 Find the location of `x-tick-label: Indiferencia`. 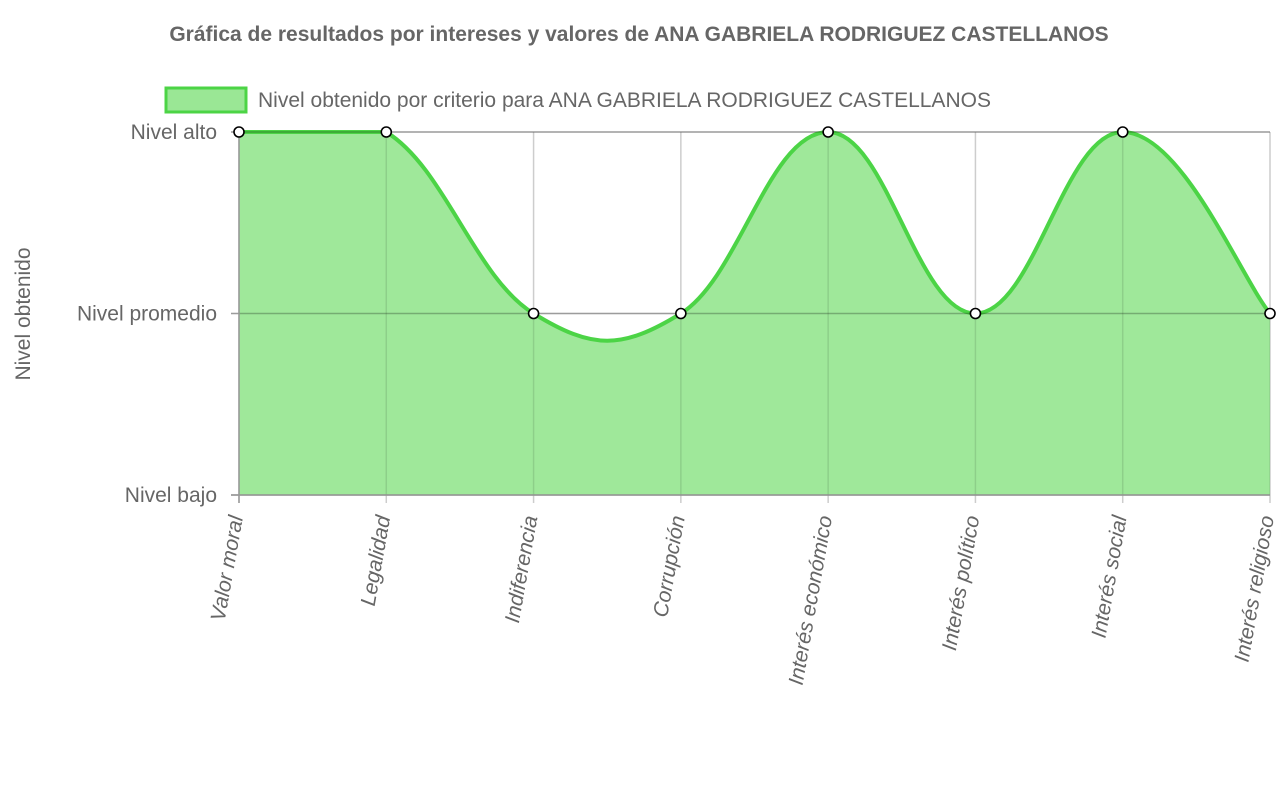

x-tick-label: Indiferencia is located at coordinates (522, 569).